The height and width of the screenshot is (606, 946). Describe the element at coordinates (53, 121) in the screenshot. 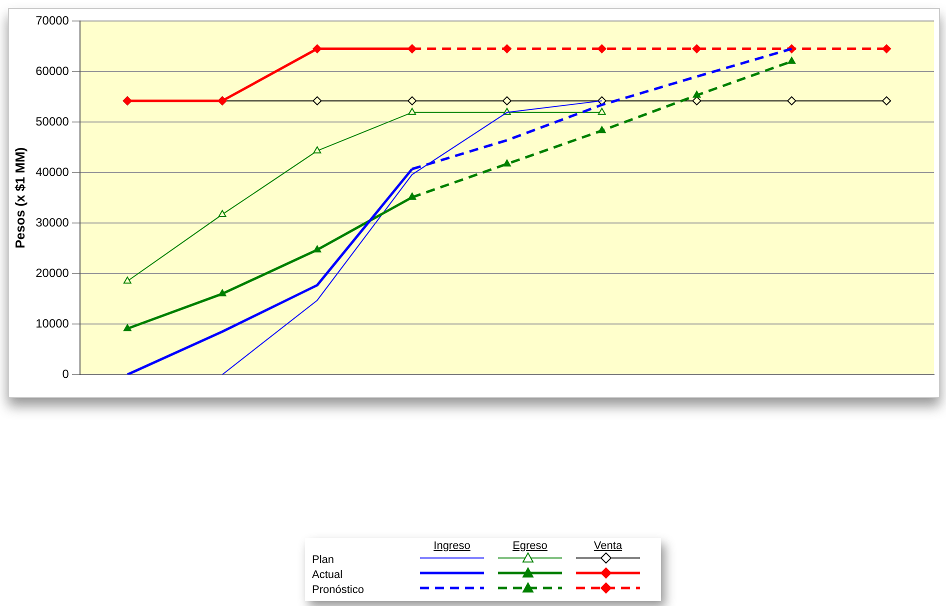

I see `y-tick-label: 50000` at that location.